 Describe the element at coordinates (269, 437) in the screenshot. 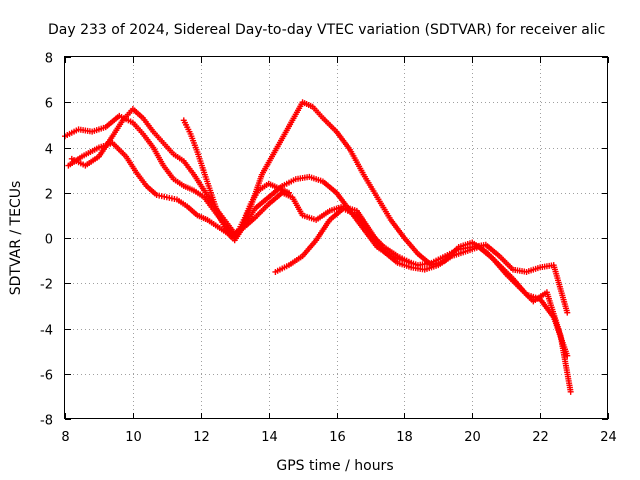

I see `x-tick-label: 14` at that location.